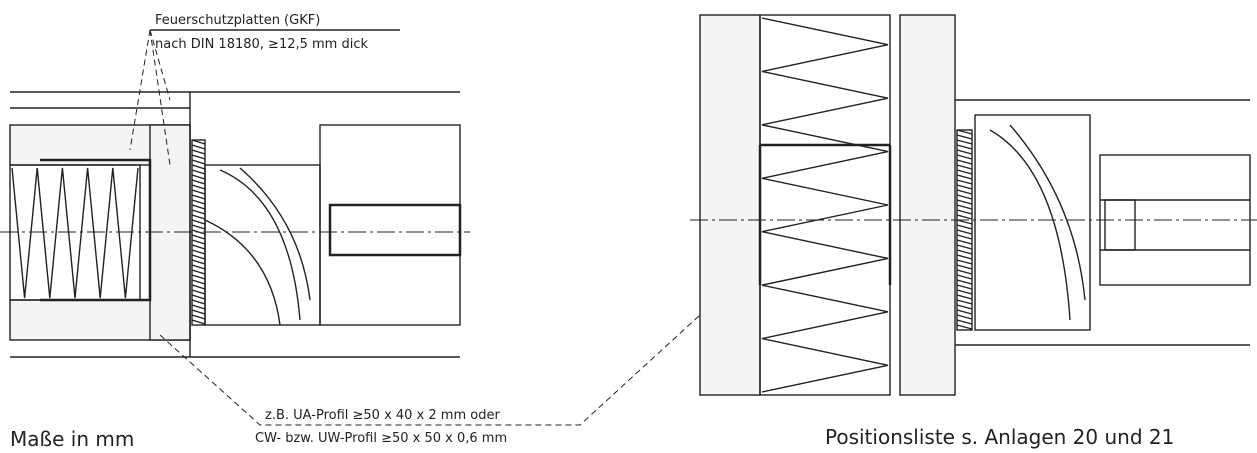 The width and height of the screenshot is (1257, 453). Describe the element at coordinates (999, 437) in the screenshot. I see `position-list: Positionsliste s. Anlagen 20 und 21` at that location.